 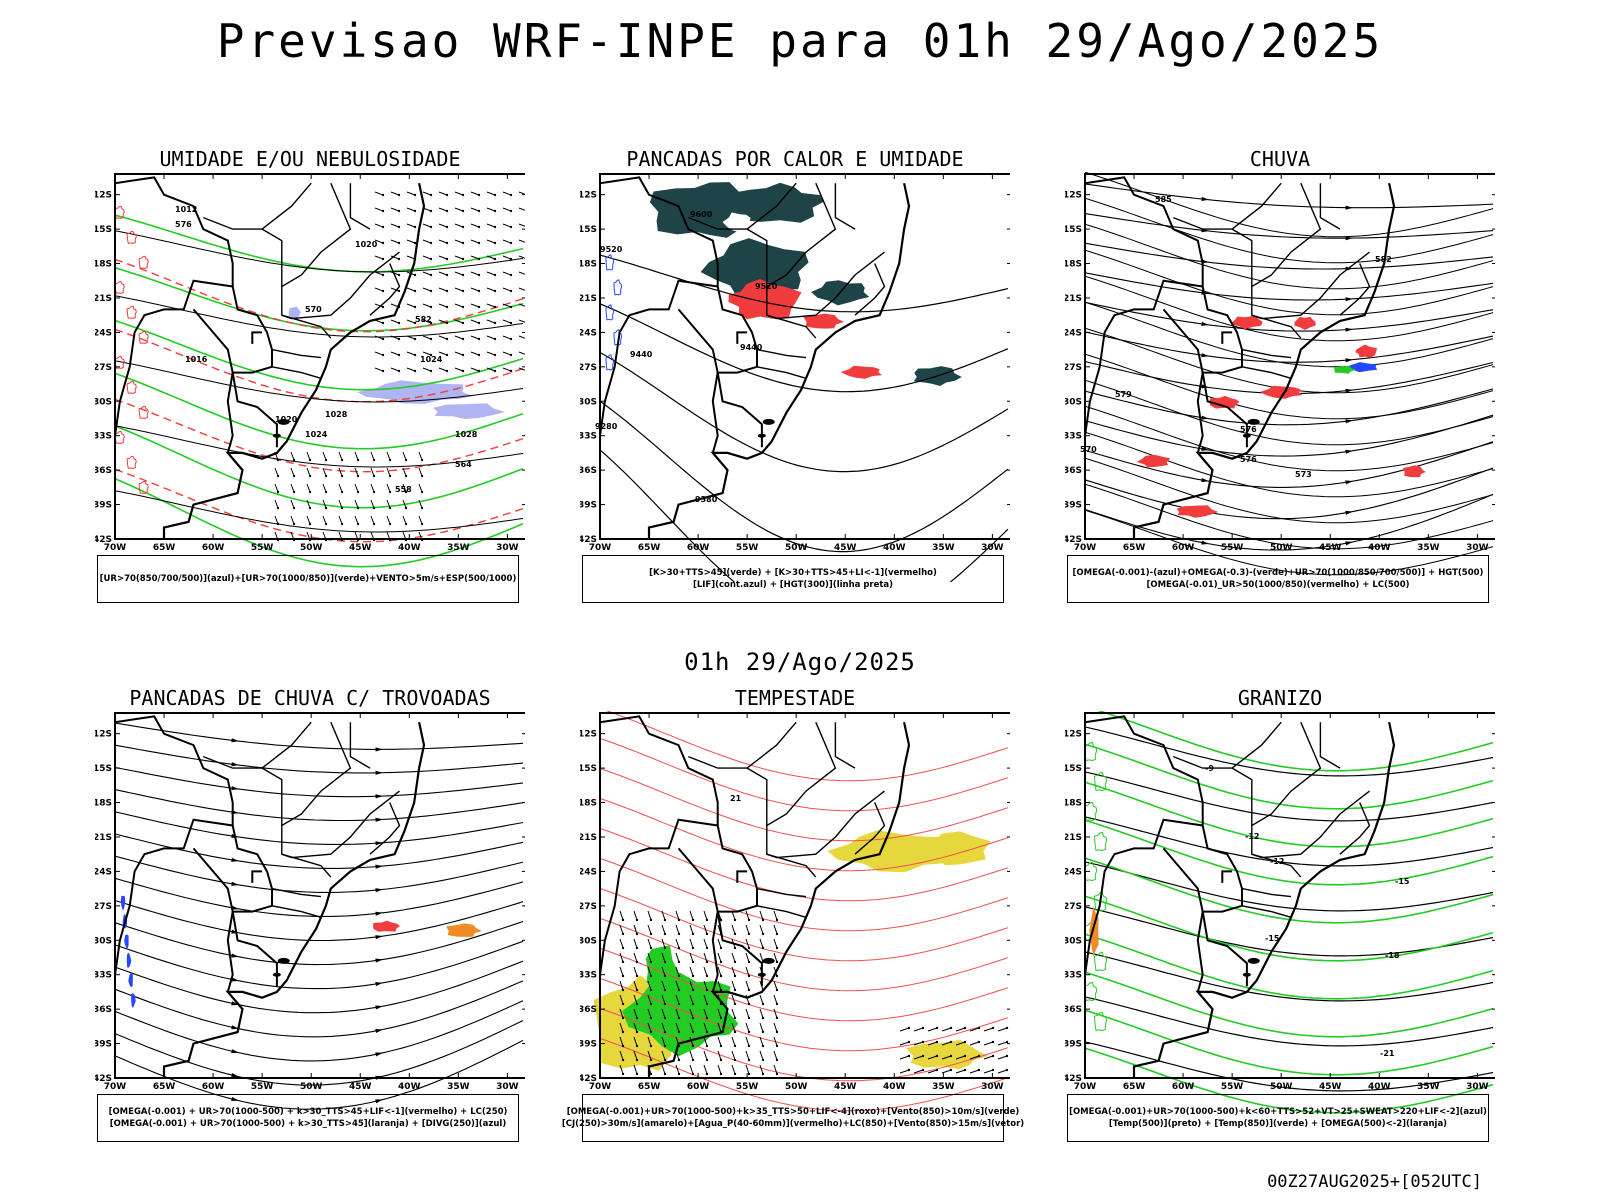 I want to click on page-title: Previsao WRF-INPE para 01h 29/Ago/2025, so click(x=800, y=41).